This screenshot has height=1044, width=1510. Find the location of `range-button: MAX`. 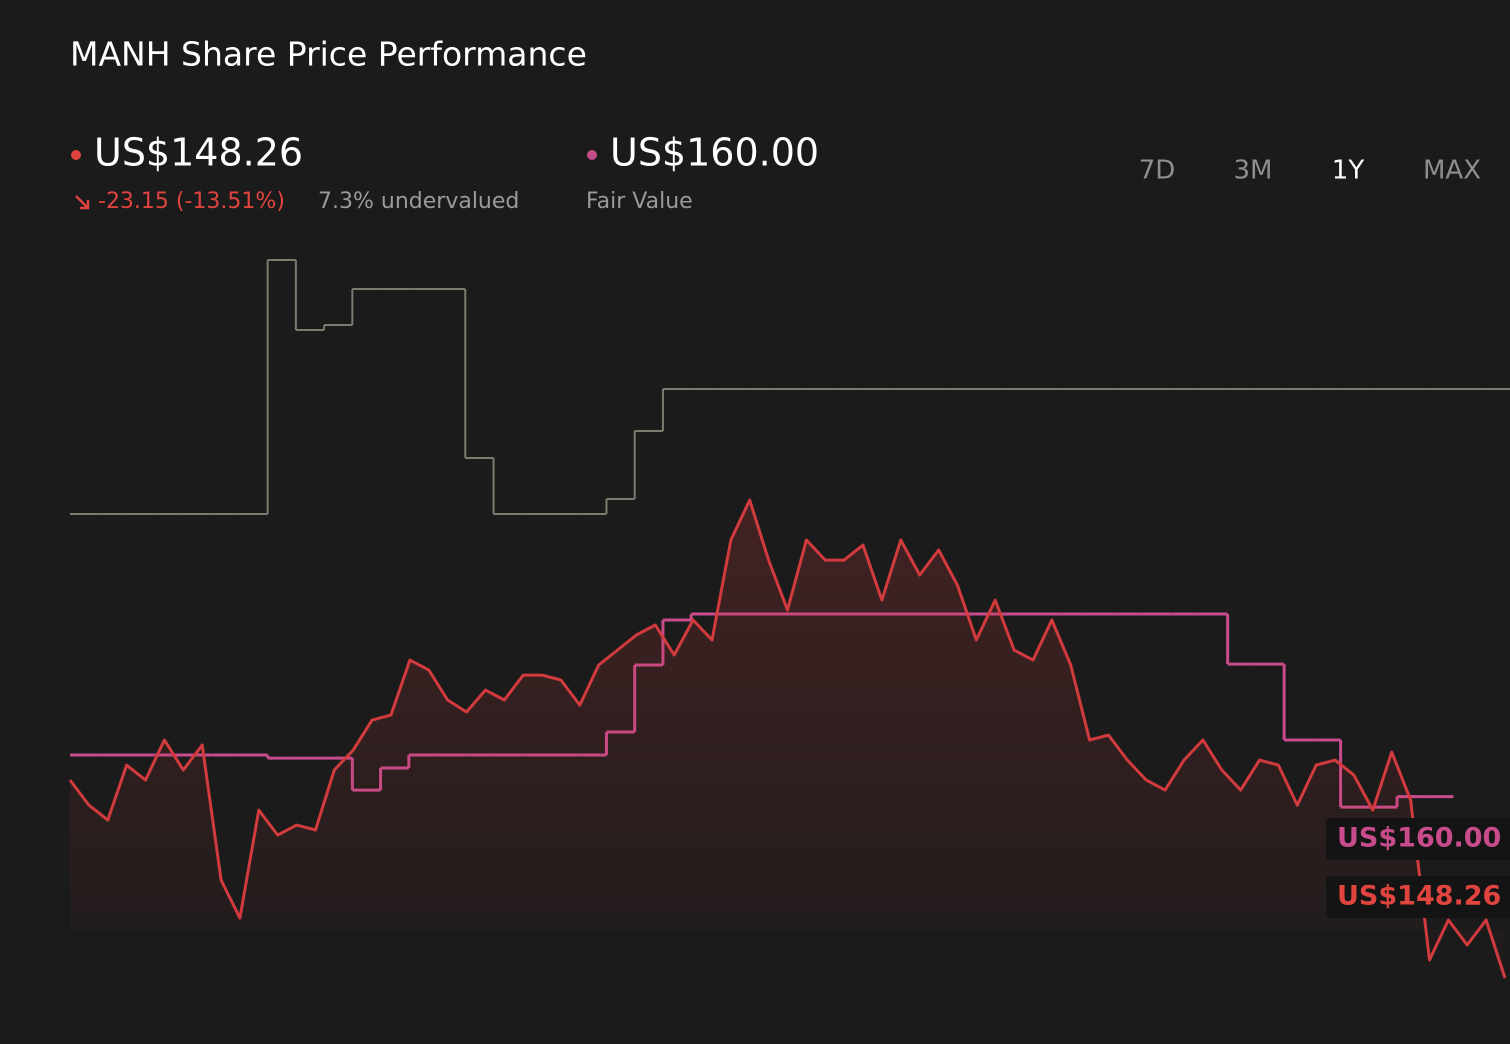

range-button: MAX is located at coordinates (1452, 171).